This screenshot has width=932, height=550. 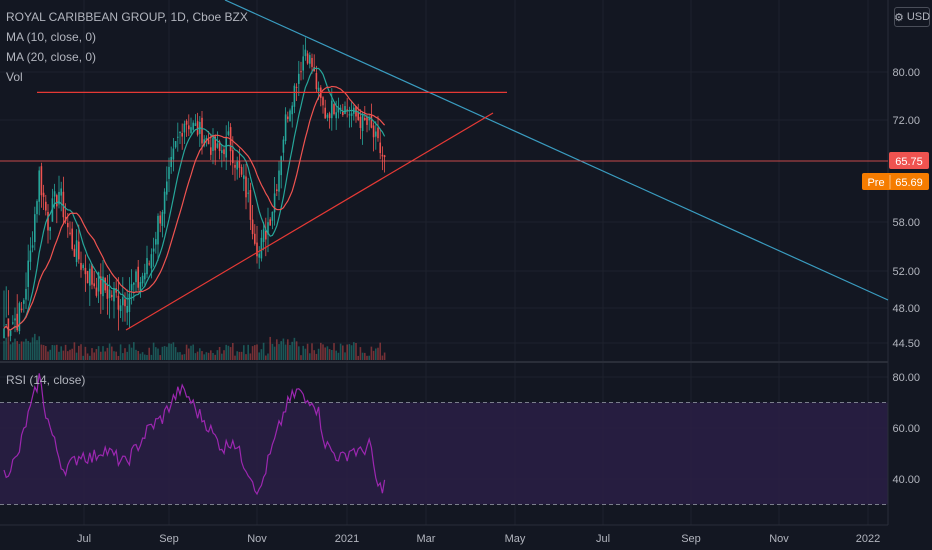 I want to click on time-tick-1: Sep, so click(x=169, y=539).